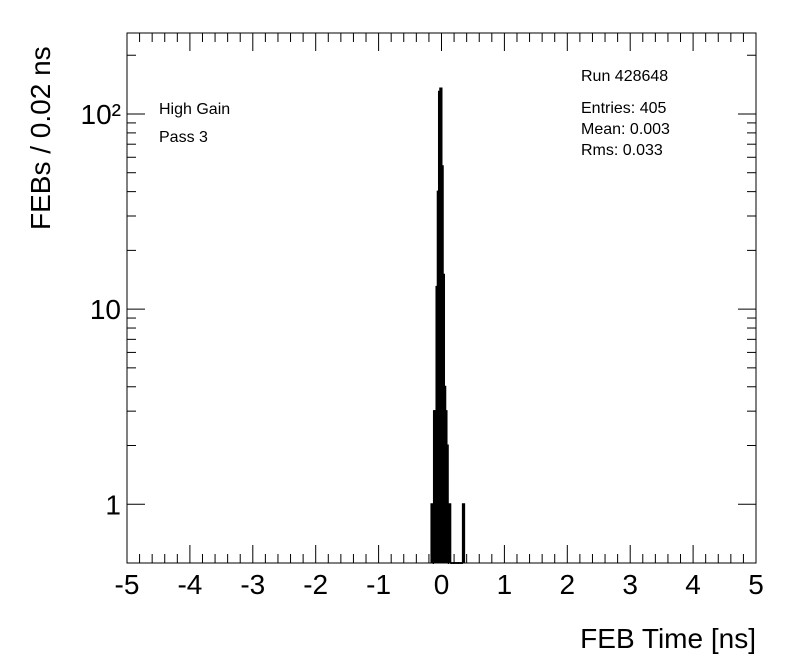  I want to click on x-tick-label: -5, so click(127, 584).